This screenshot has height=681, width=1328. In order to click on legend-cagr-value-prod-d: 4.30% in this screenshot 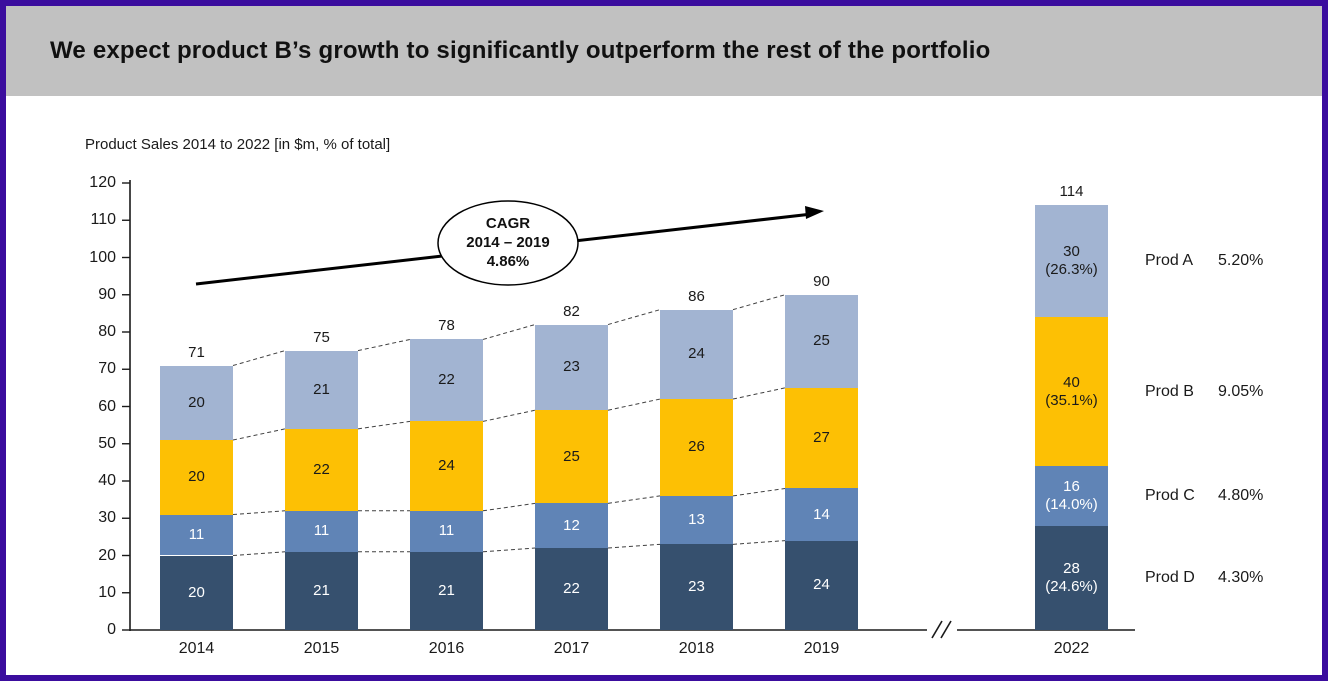, I will do `click(1241, 577)`.